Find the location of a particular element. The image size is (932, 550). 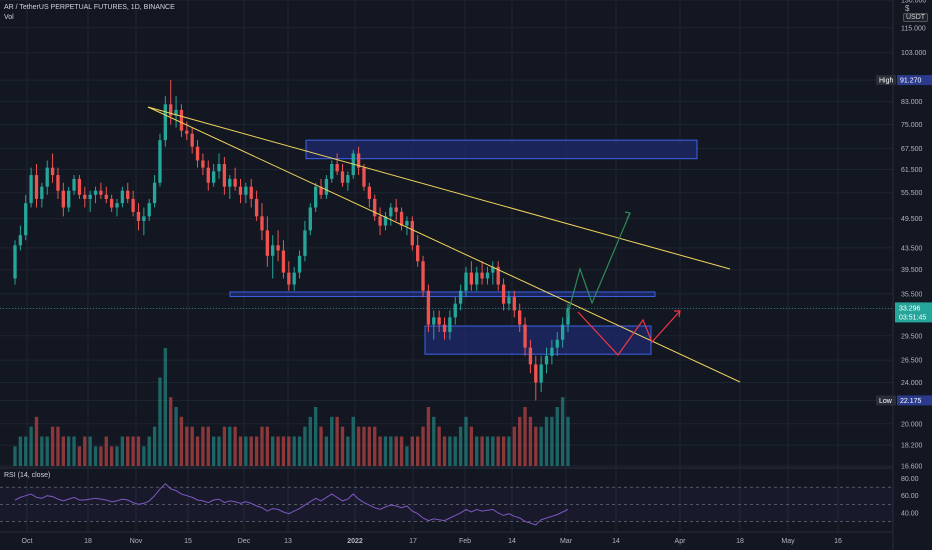

rsi-indicator: 80.00 60.00 40.00 is located at coordinates (459, 501).